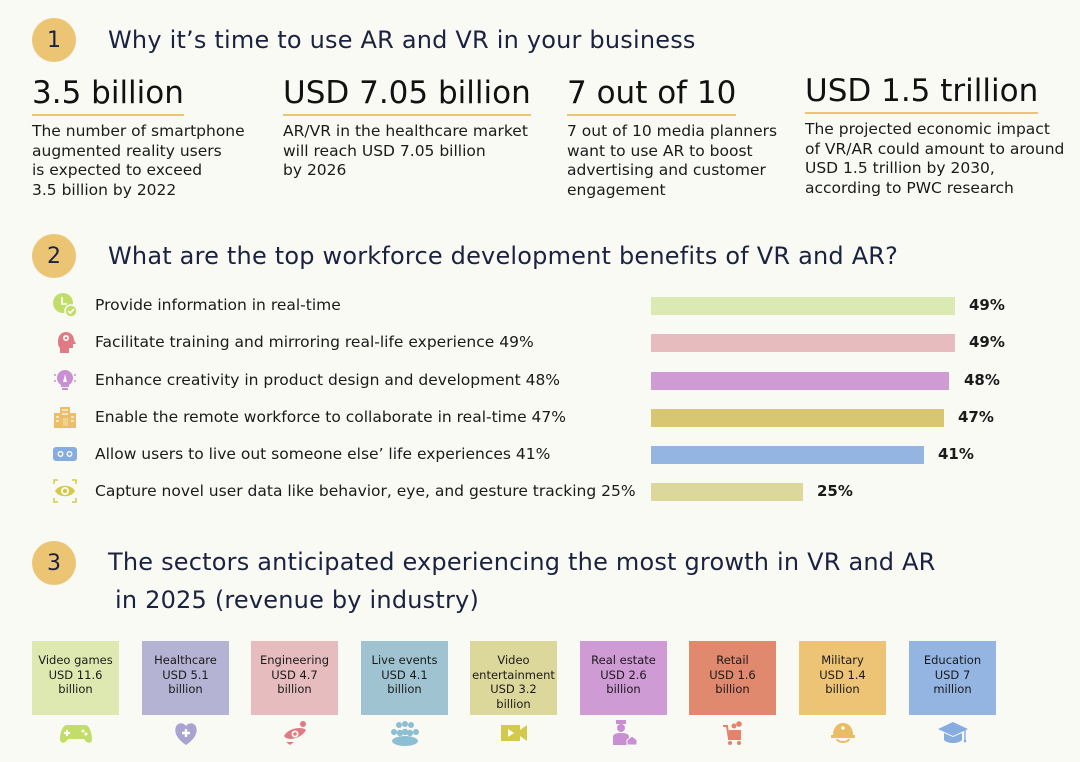 The image size is (1080, 762). Describe the element at coordinates (842, 678) in the screenshot. I see `sector-label: Military USD 1.4 billion` at that location.